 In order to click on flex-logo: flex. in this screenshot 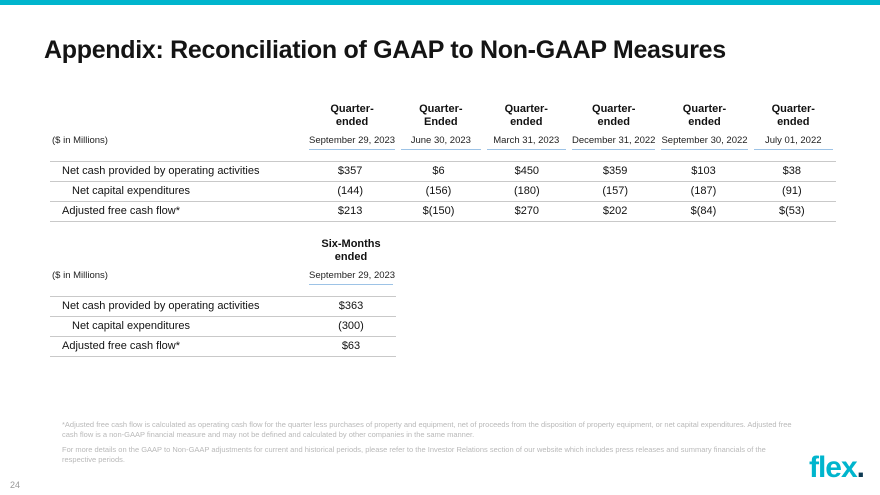, I will do `click(836, 467)`.